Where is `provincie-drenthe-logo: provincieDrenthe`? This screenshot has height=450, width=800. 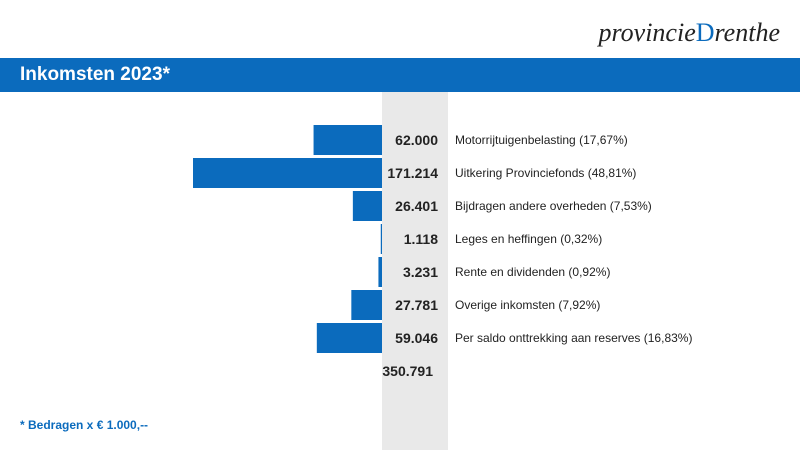
provincie-drenthe-logo: provincieDrenthe is located at coordinates (689, 33).